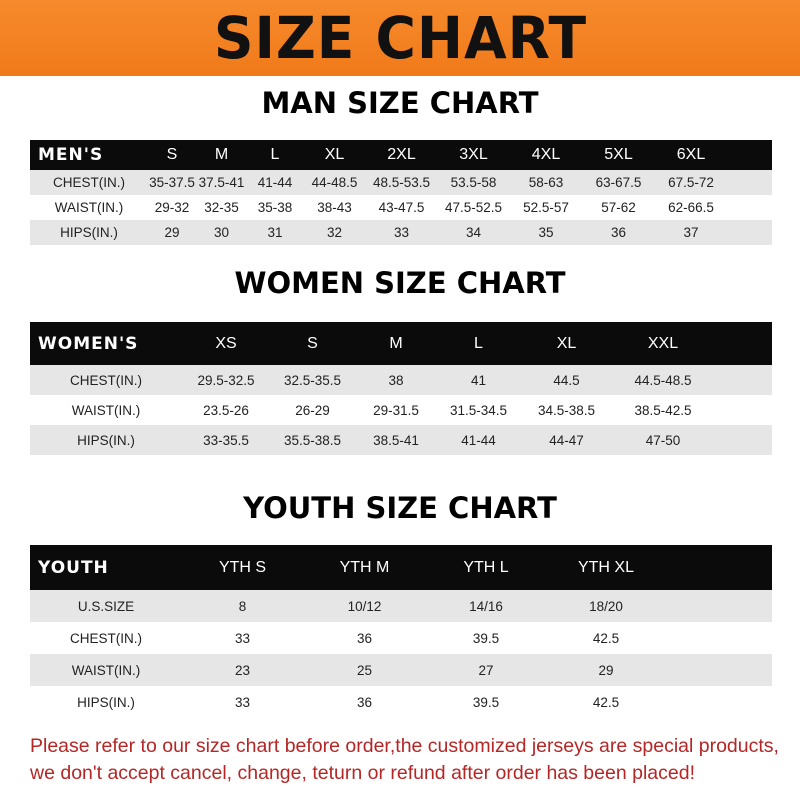  What do you see at coordinates (226, 440) in the screenshot?
I see `table-cell: 33-35.5` at bounding box center [226, 440].